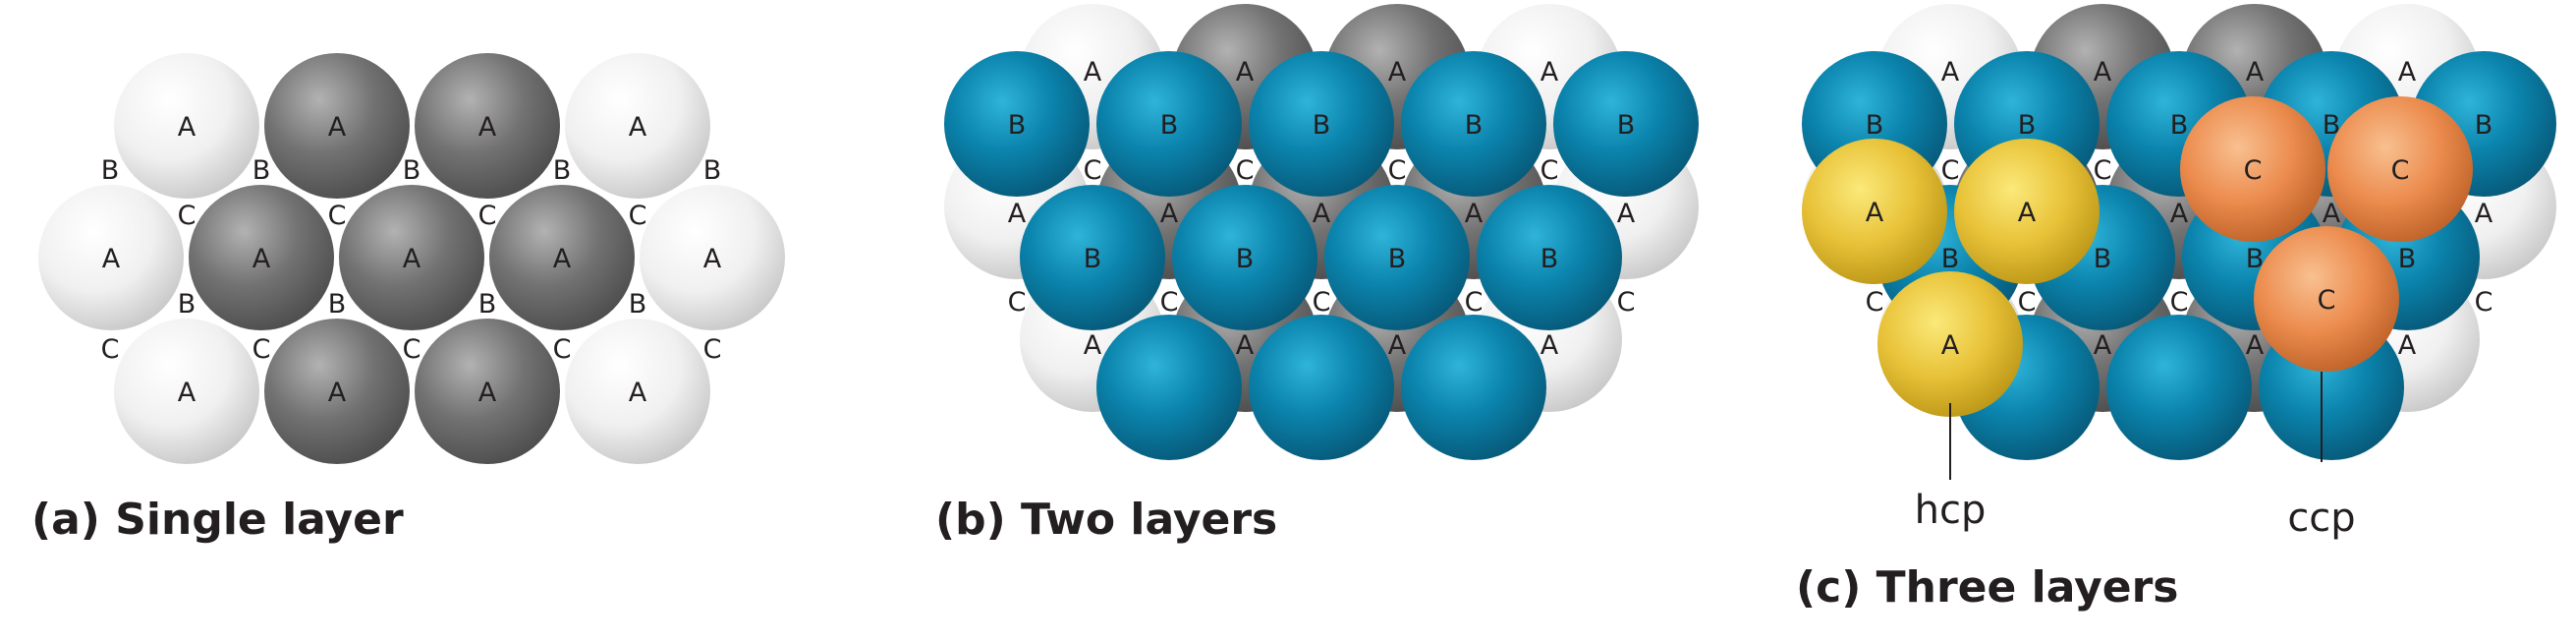  Describe the element at coordinates (2321, 518) in the screenshot. I see `ccp-label: ccp` at that location.